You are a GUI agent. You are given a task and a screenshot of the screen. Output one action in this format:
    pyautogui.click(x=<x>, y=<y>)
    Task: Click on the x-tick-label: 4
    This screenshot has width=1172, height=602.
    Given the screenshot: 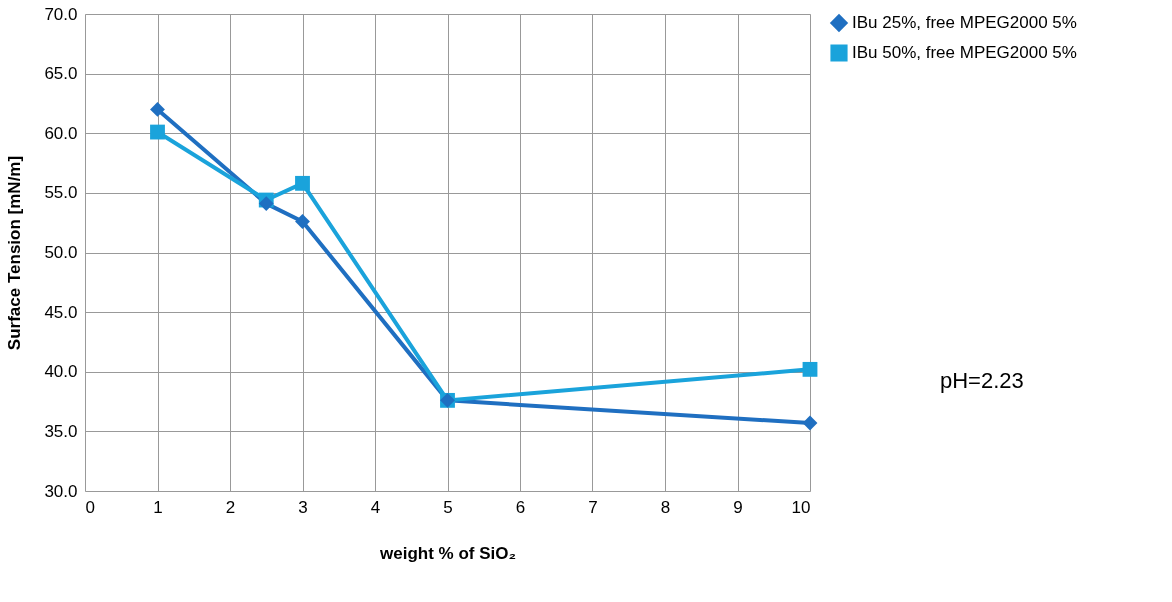 What is the action you would take?
    pyautogui.click(x=375, y=507)
    